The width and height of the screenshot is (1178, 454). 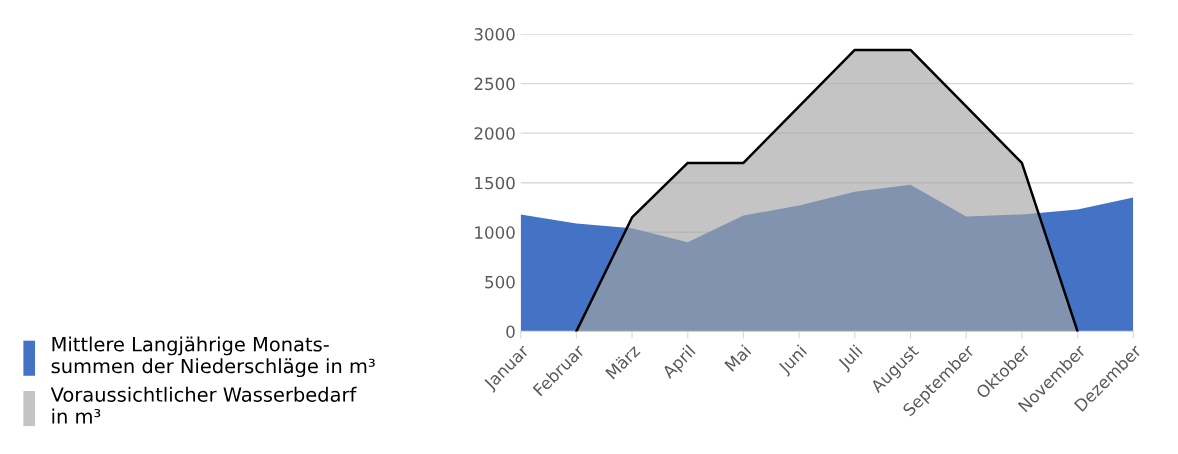 I want to click on y-tick-label: 500, so click(x=500, y=282).